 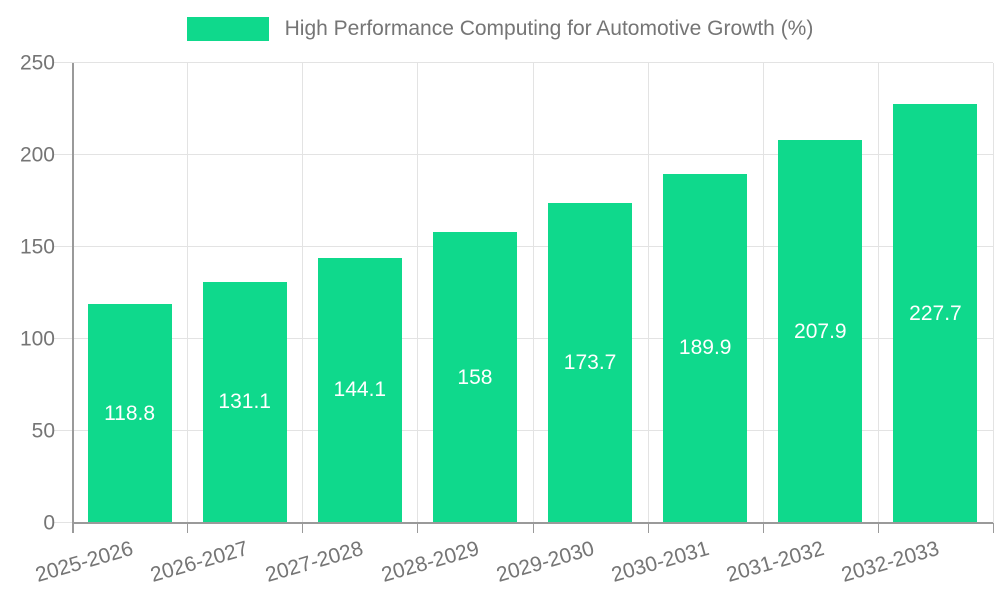 I want to click on y-tick-label: 100, so click(x=37, y=339).